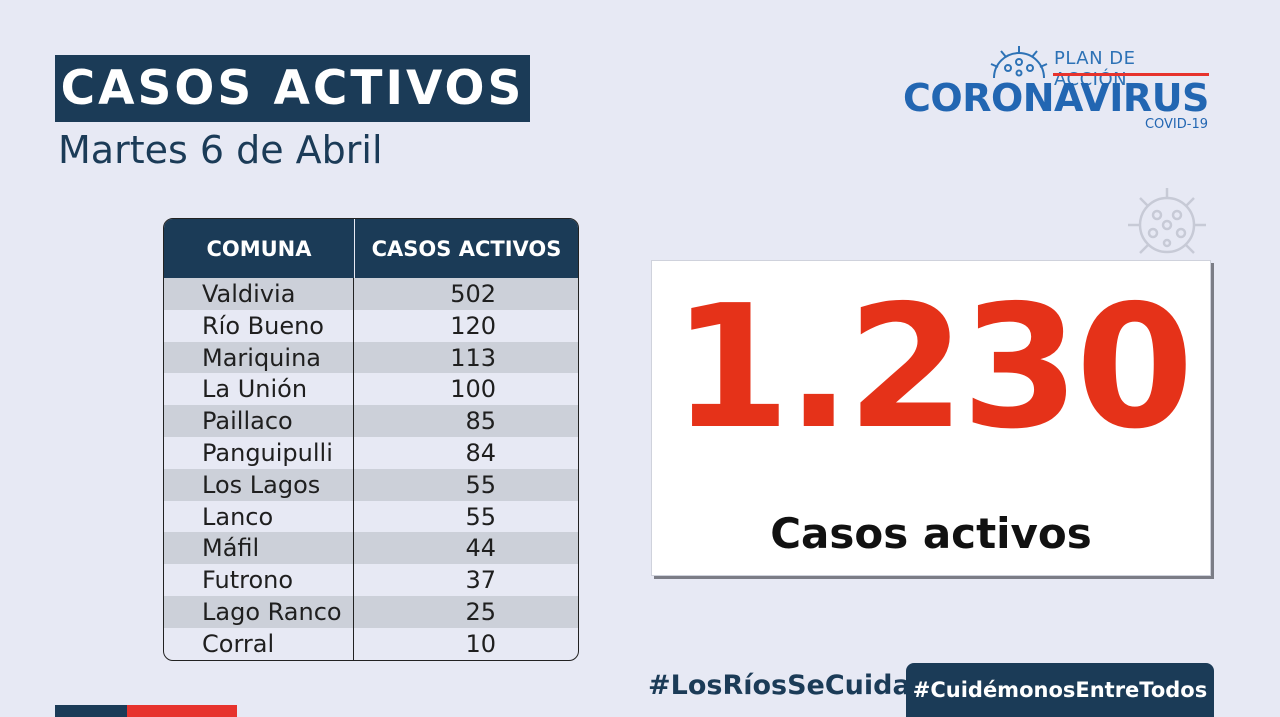  What do you see at coordinates (371, 643) in the screenshot?
I see `table-row: Corral 10` at bounding box center [371, 643].